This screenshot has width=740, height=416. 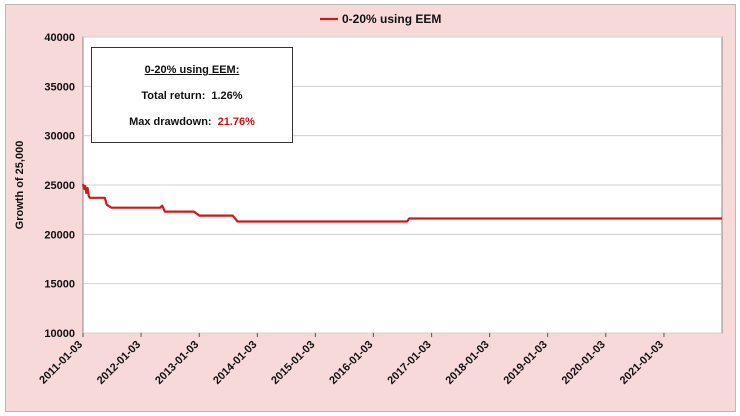 What do you see at coordinates (59, 235) in the screenshot?
I see `y-tick-label: 20000` at bounding box center [59, 235].